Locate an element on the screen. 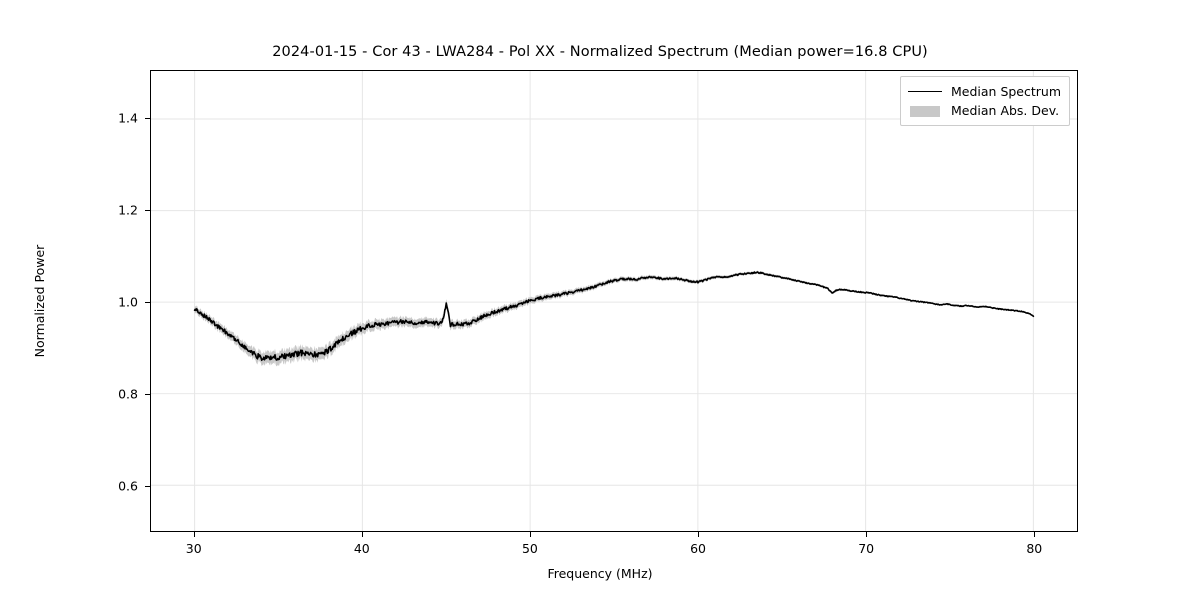 The width and height of the screenshot is (1200, 600). y-tick-label: 0.6 is located at coordinates (128, 486).